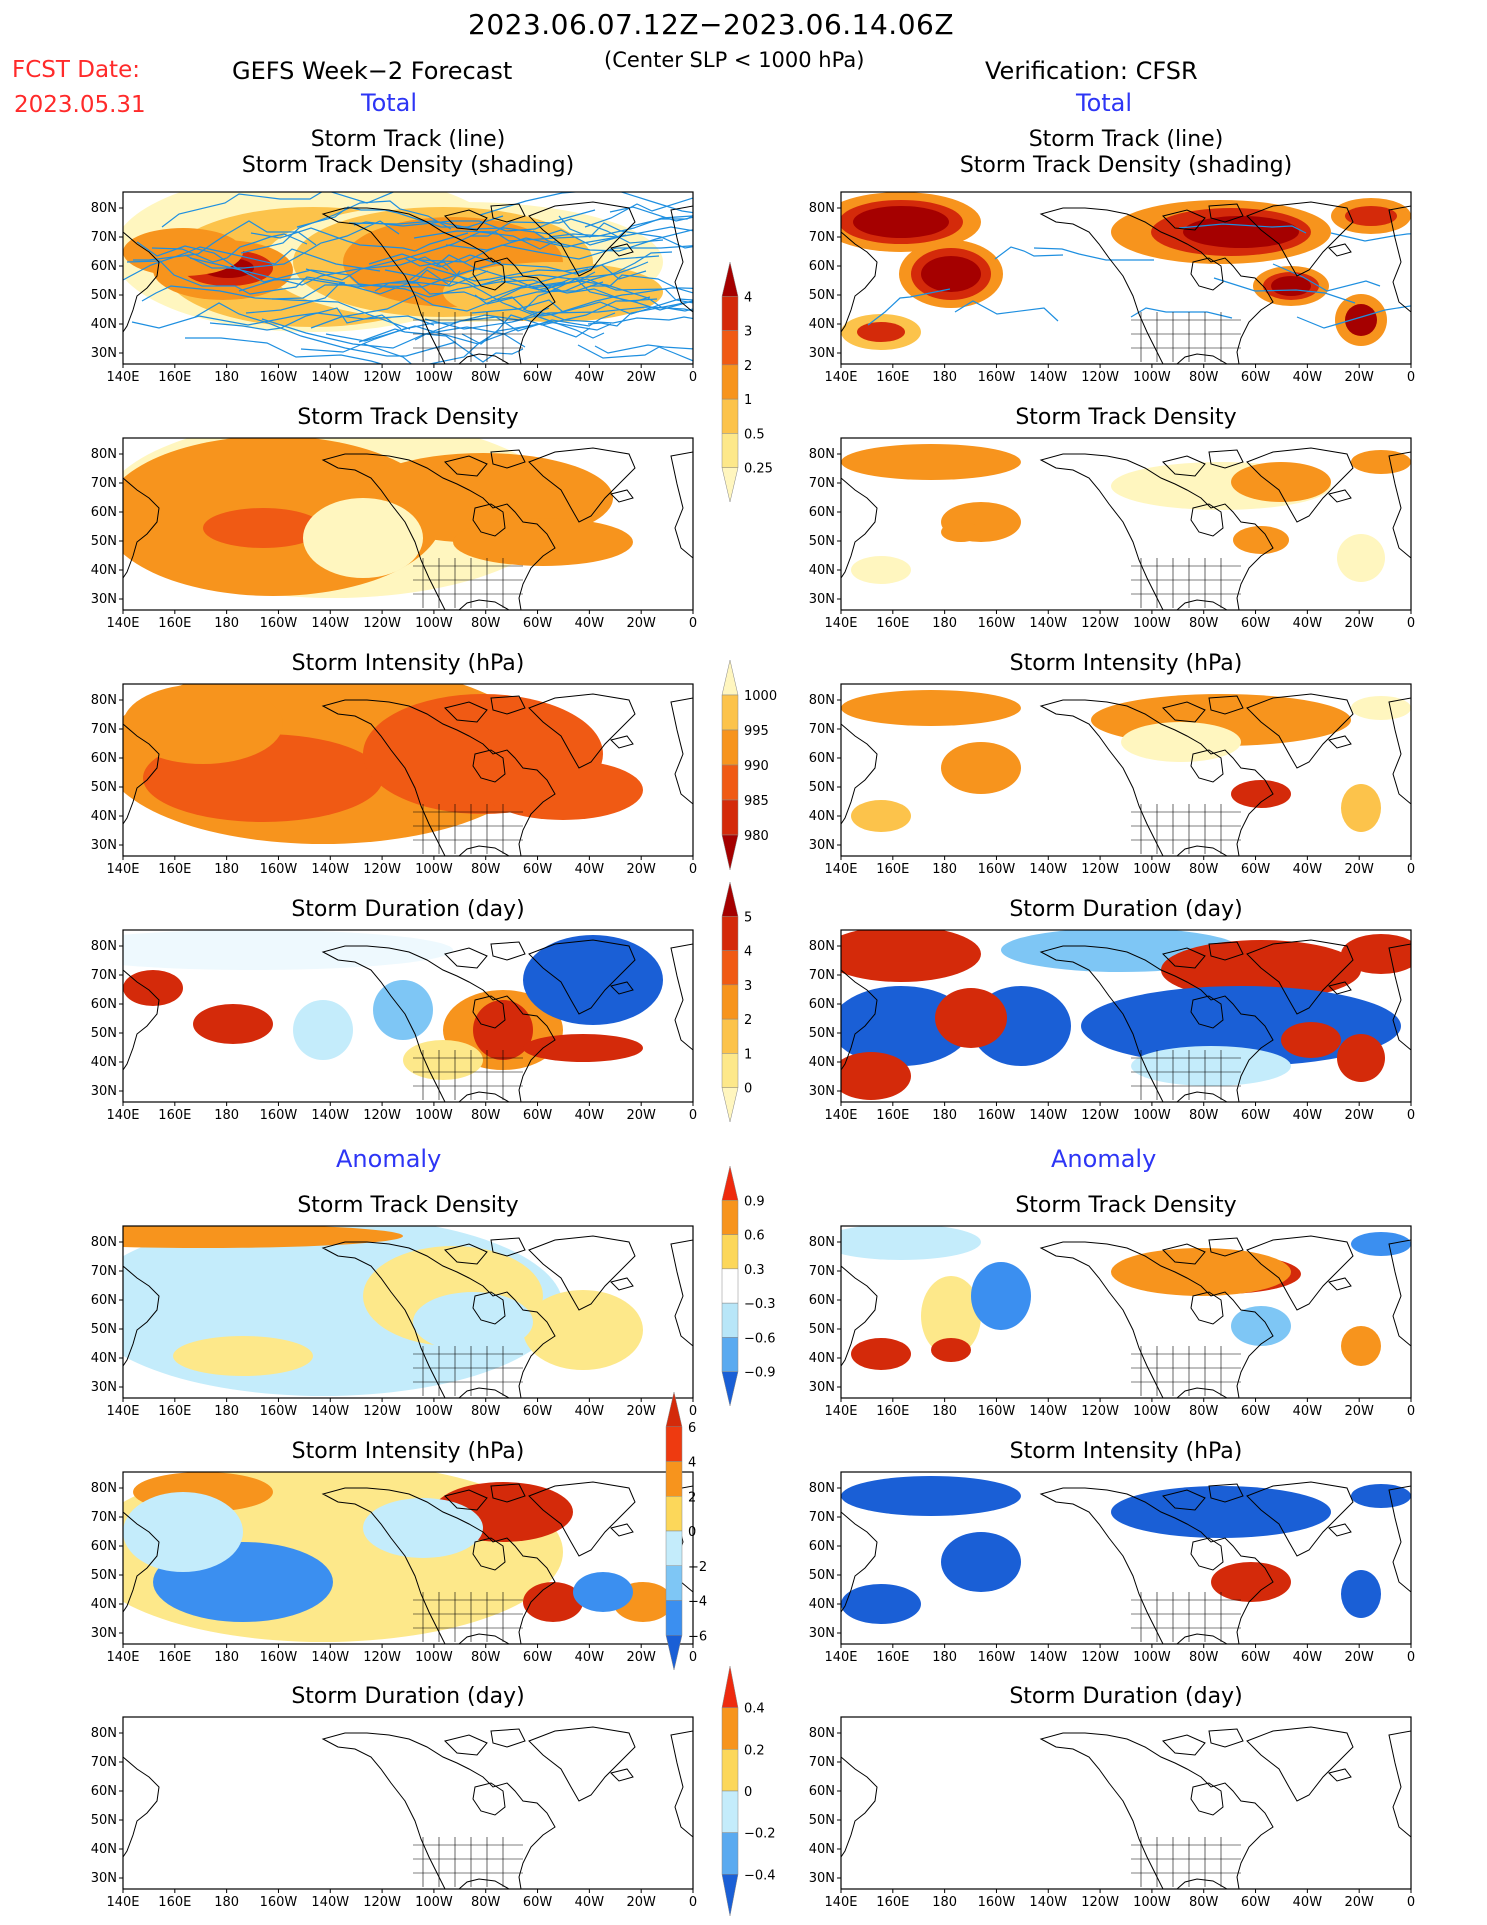 This screenshot has width=1487, height=1925. Describe the element at coordinates (408, 663) in the screenshot. I see `panel-title: Storm Intensity (hPa)` at that location.